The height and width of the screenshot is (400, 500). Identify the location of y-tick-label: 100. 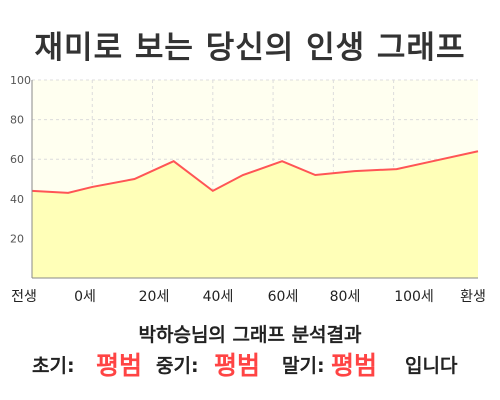
(20, 80).